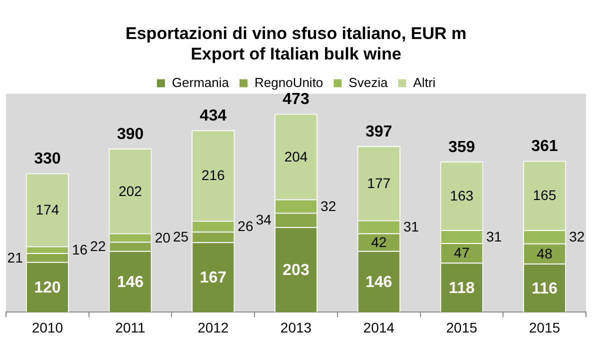 The width and height of the screenshot is (598, 344). I want to click on data-label: 22, so click(98, 246).